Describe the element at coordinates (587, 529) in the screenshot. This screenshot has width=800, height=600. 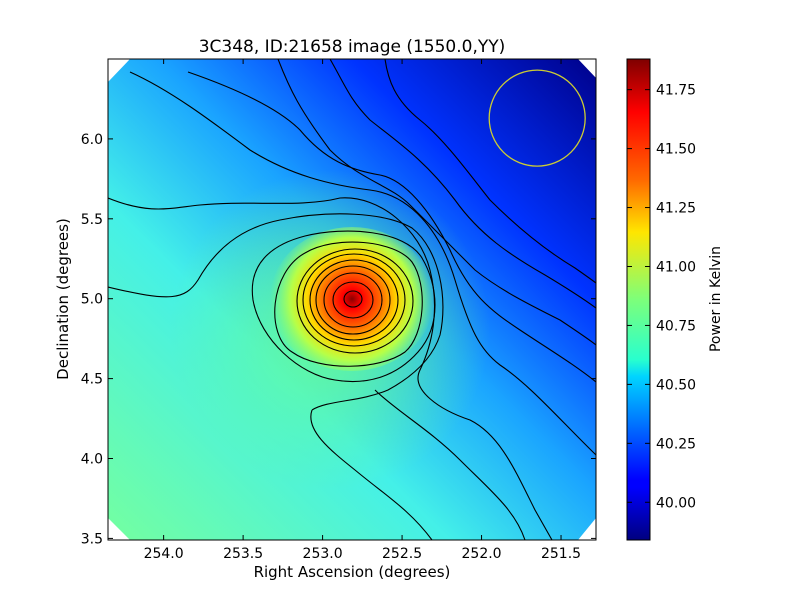
I see `corner-mask-br` at that location.